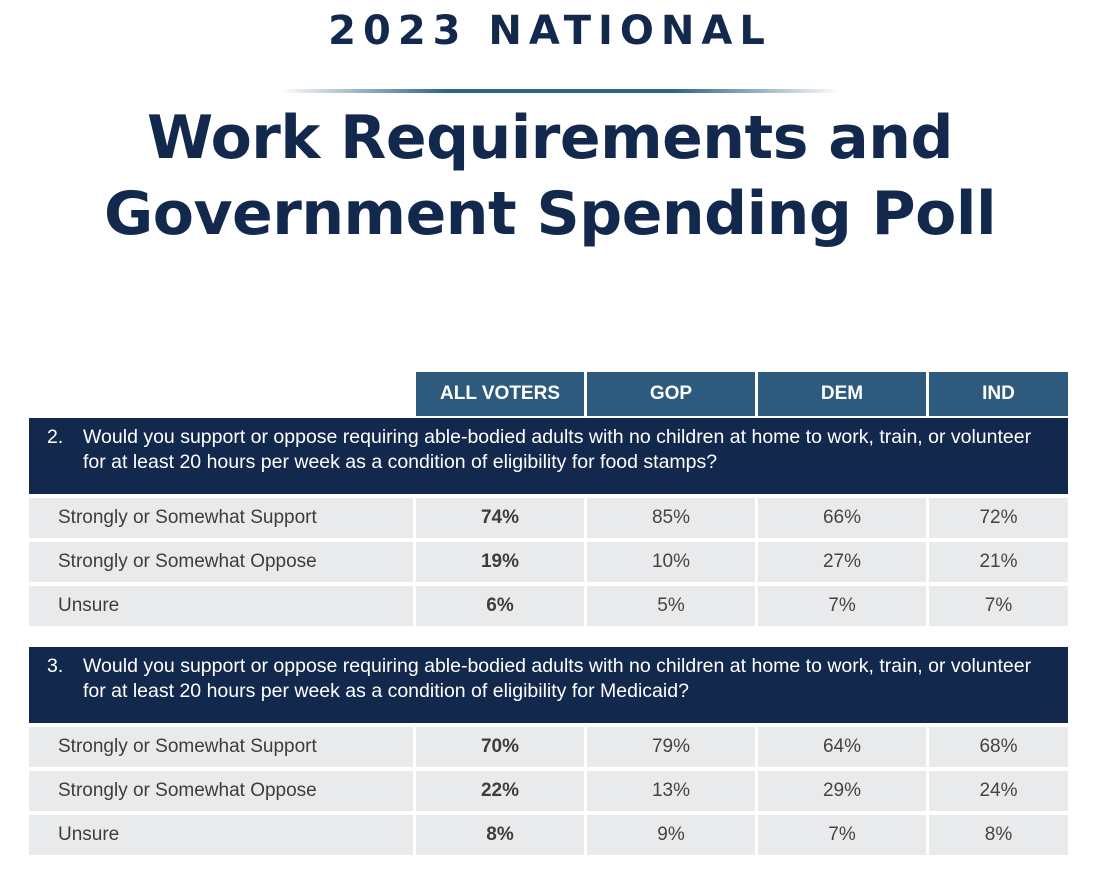 The height and width of the screenshot is (882, 1100). Describe the element at coordinates (500, 394) in the screenshot. I see `column-header-all-voters: ALL VOTERS` at that location.